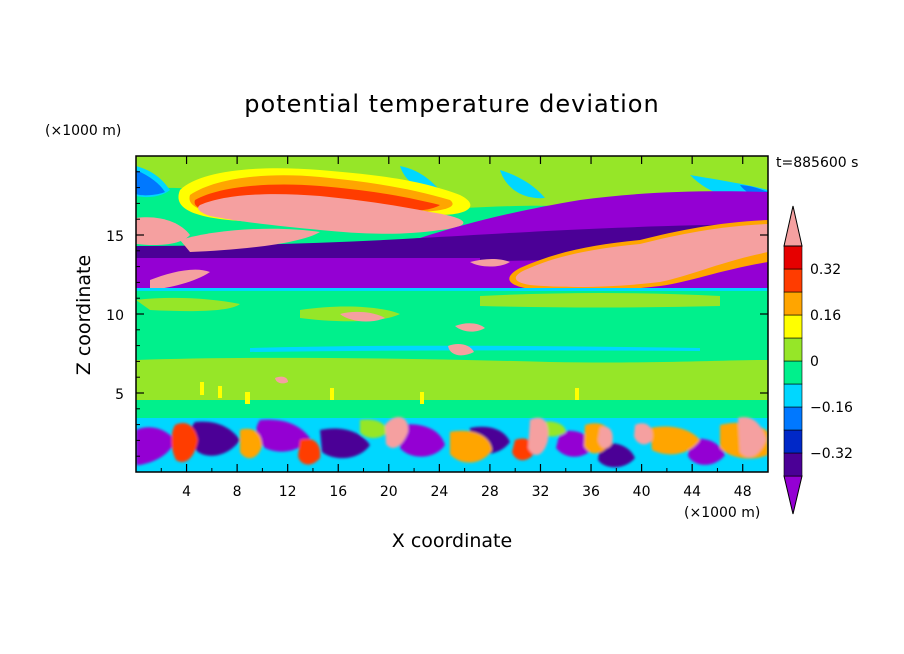  Describe the element at coordinates (541, 492) in the screenshot. I see `x-tick-label: 32` at that location.